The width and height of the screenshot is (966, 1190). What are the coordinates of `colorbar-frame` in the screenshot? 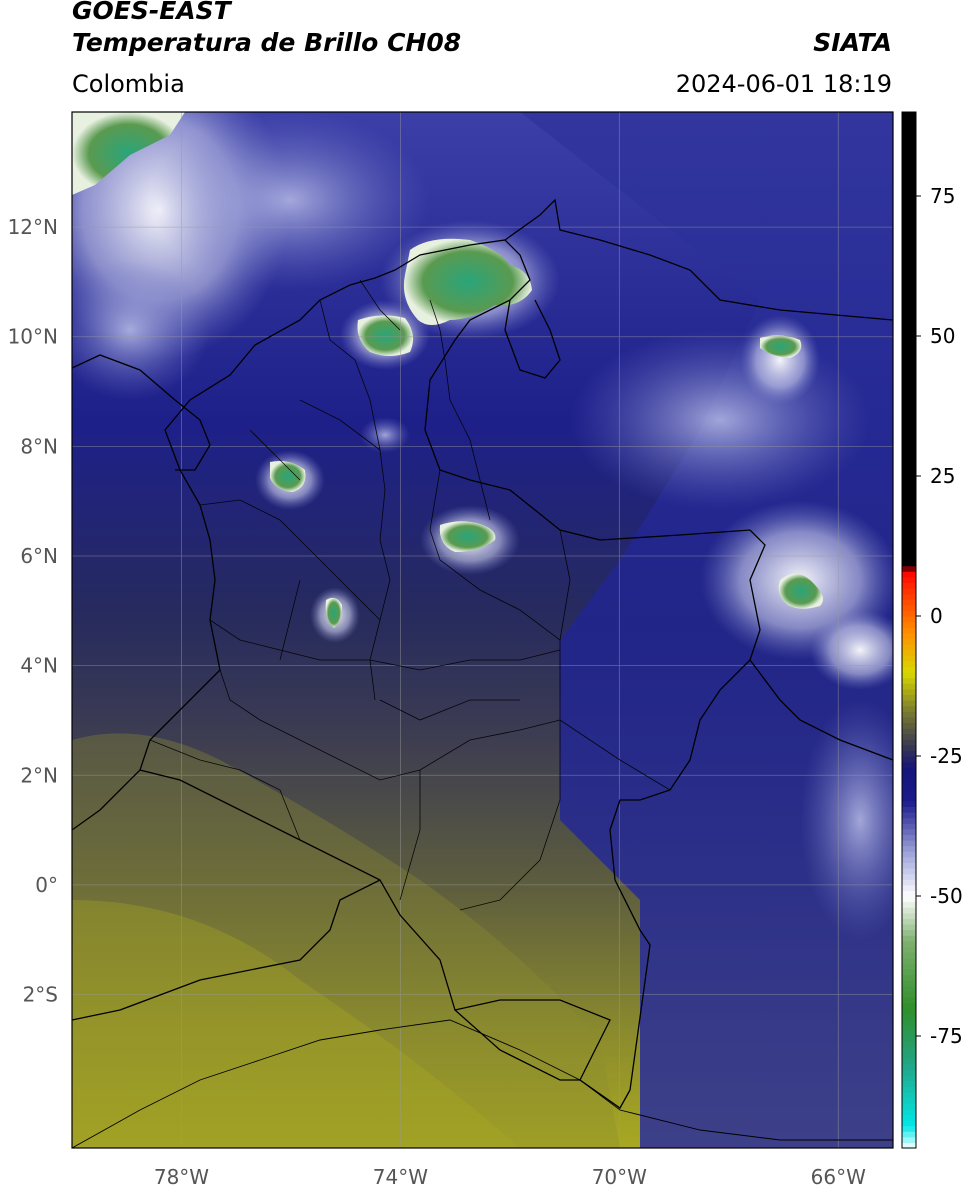 It's located at (909, 630).